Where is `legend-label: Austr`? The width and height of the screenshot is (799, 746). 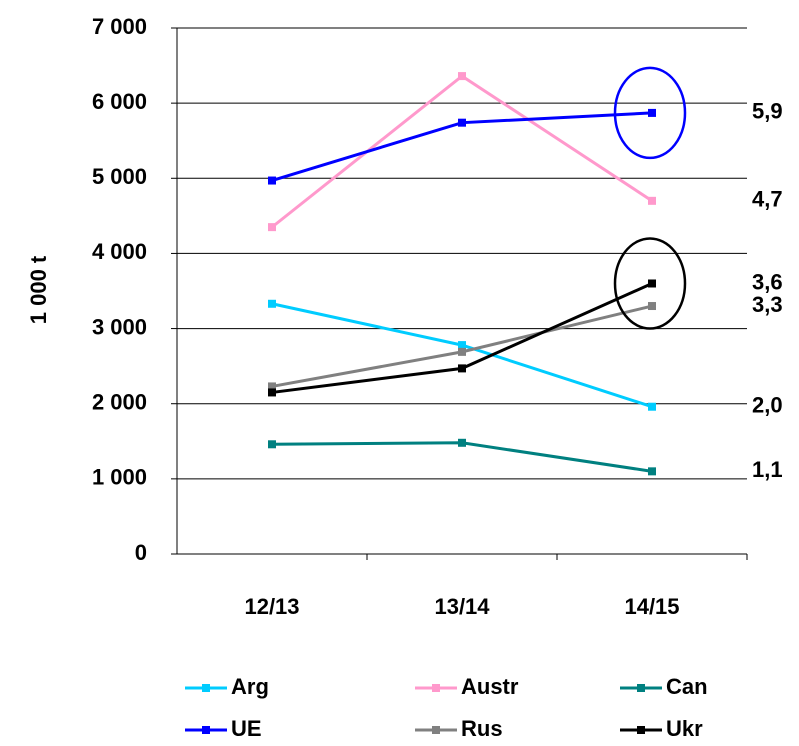 legend-label: Austr is located at coordinates (490, 686).